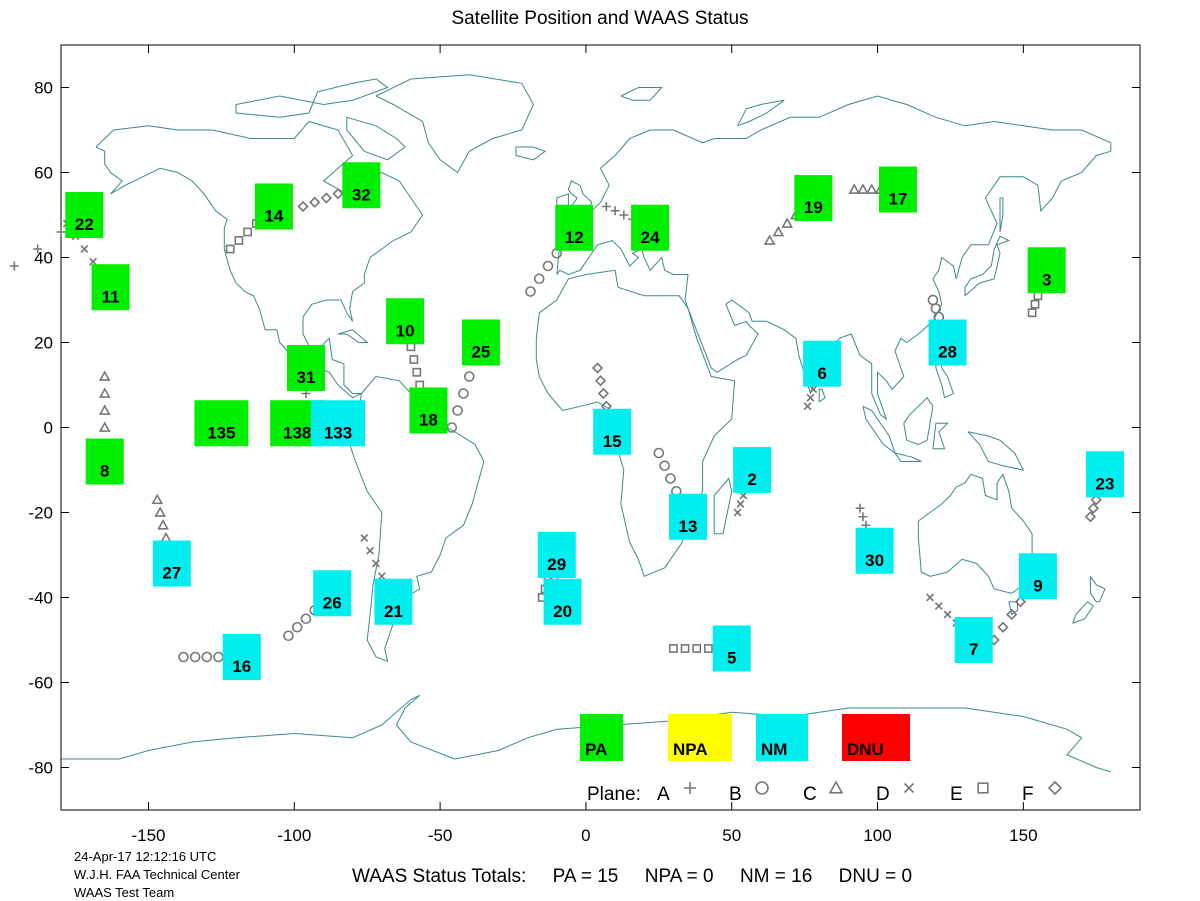 The width and height of the screenshot is (1200, 901). Describe the element at coordinates (614, 794) in the screenshot. I see `plane-legend-title: Plane:` at that location.